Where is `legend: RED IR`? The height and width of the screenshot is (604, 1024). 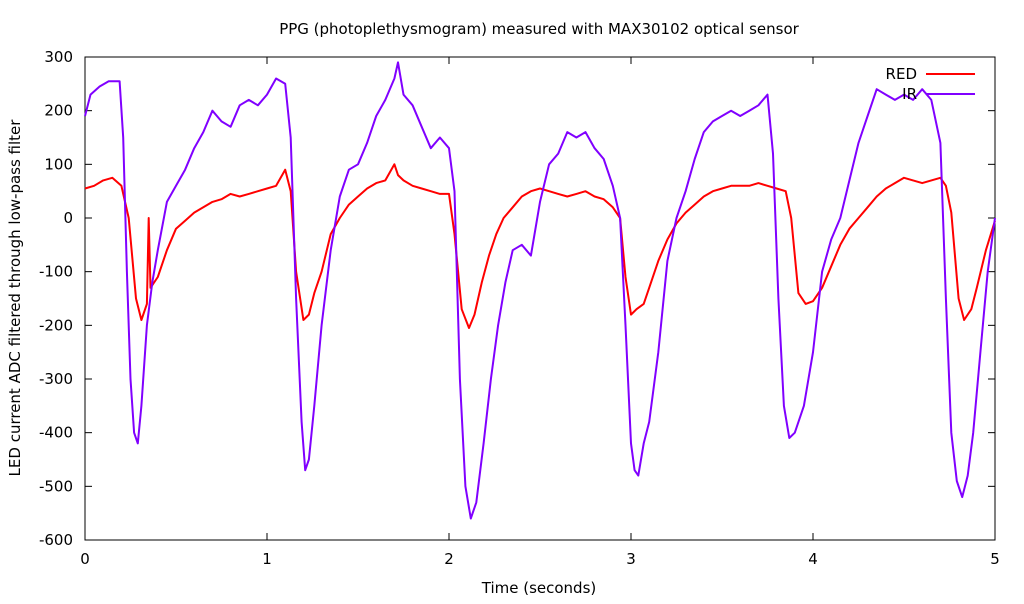 legend: RED IR is located at coordinates (930, 84).